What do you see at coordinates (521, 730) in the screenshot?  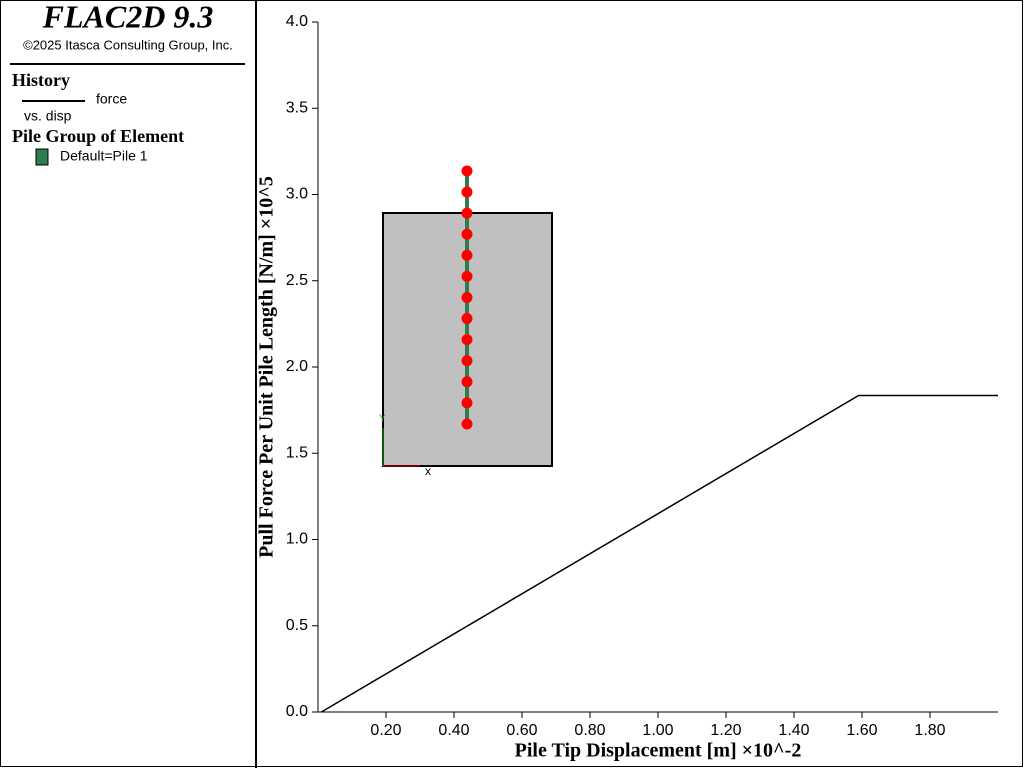 I see `x-tick-label: 0.60` at bounding box center [521, 730].